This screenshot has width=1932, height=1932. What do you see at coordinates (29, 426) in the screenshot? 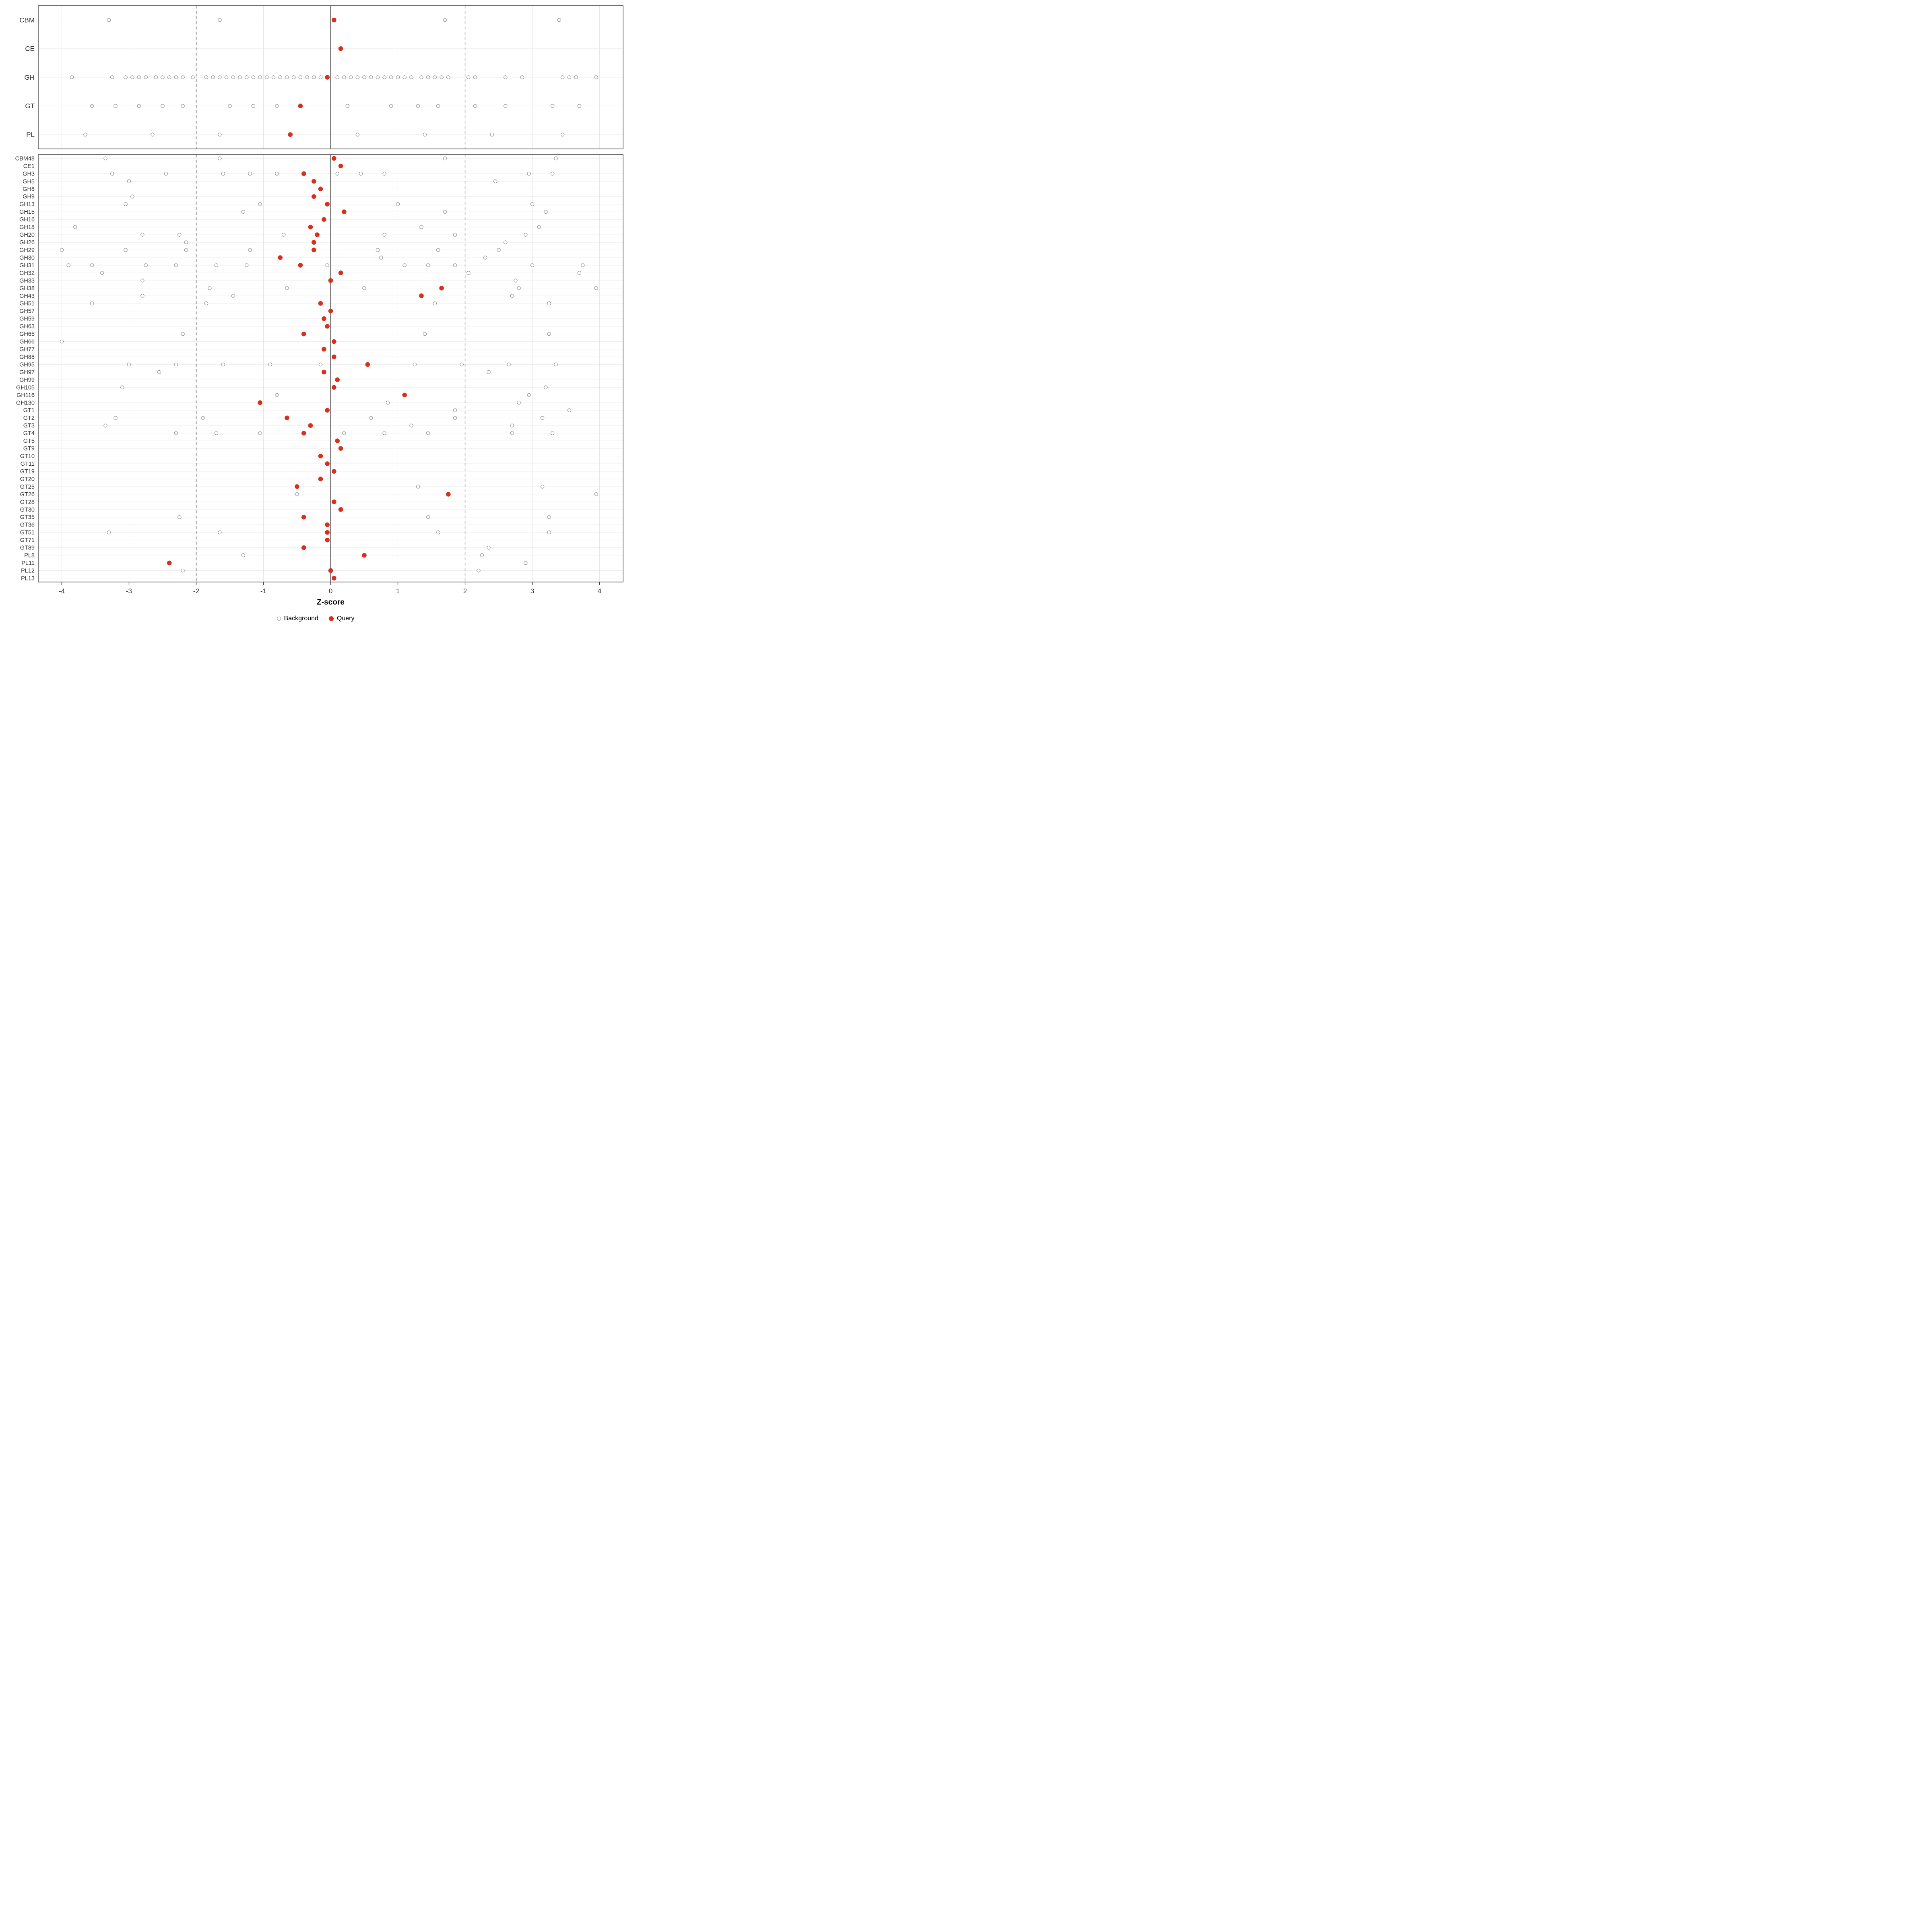
I see `y-axis-label: GT3` at bounding box center [29, 426].